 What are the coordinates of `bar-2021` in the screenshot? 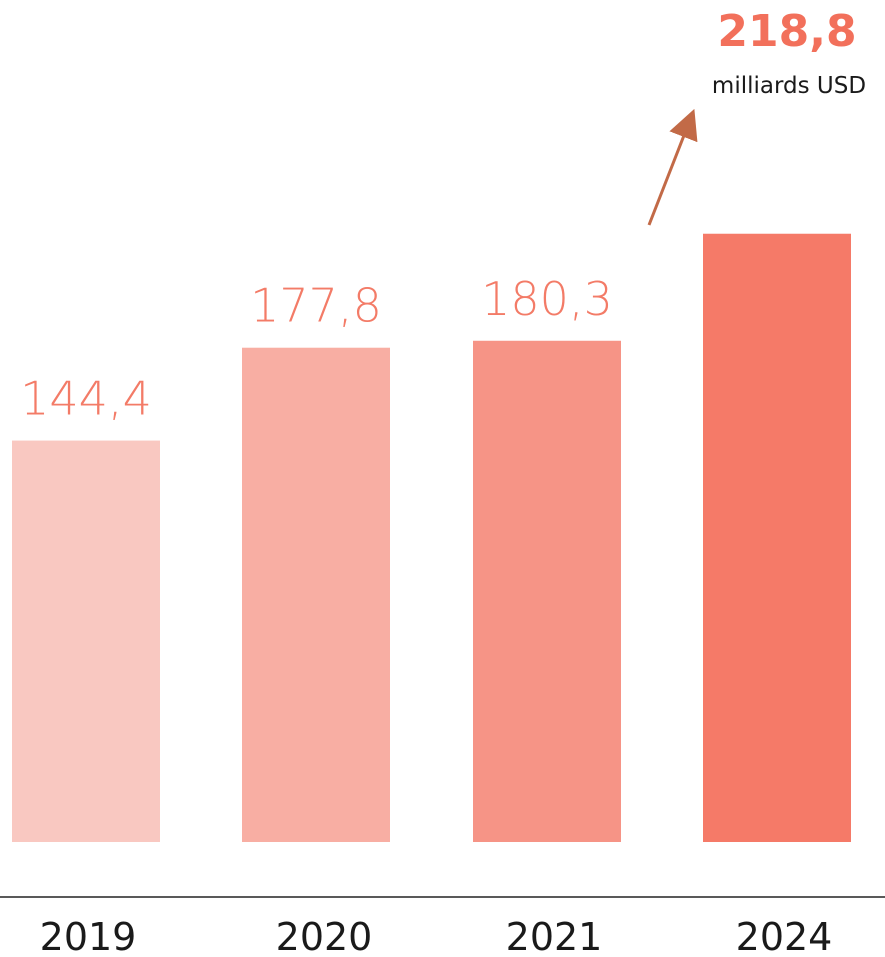 It's located at (547, 591).